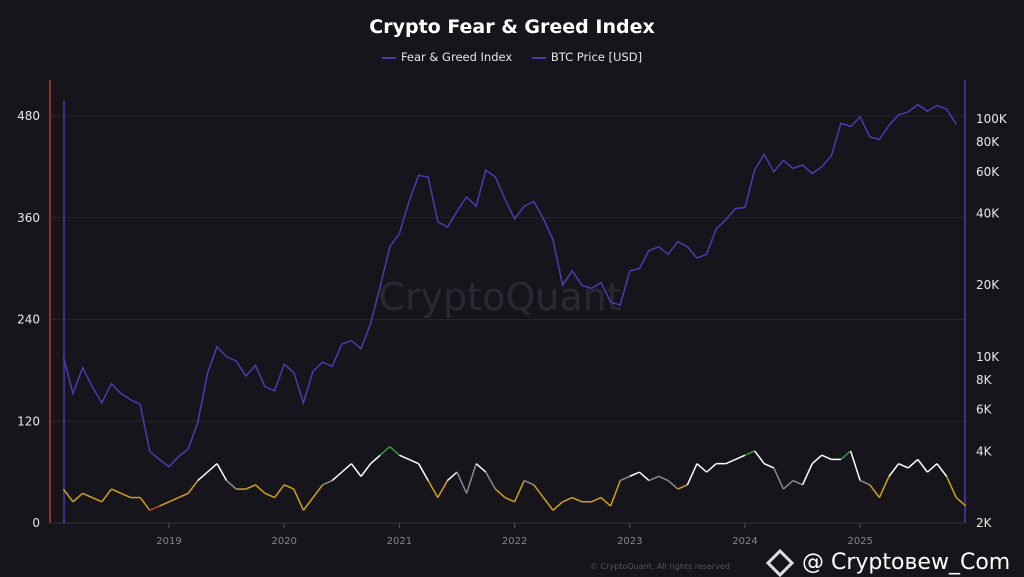 The height and width of the screenshot is (577, 1024). What do you see at coordinates (984, 523) in the screenshot?
I see `right-tick-label: 2K` at bounding box center [984, 523].